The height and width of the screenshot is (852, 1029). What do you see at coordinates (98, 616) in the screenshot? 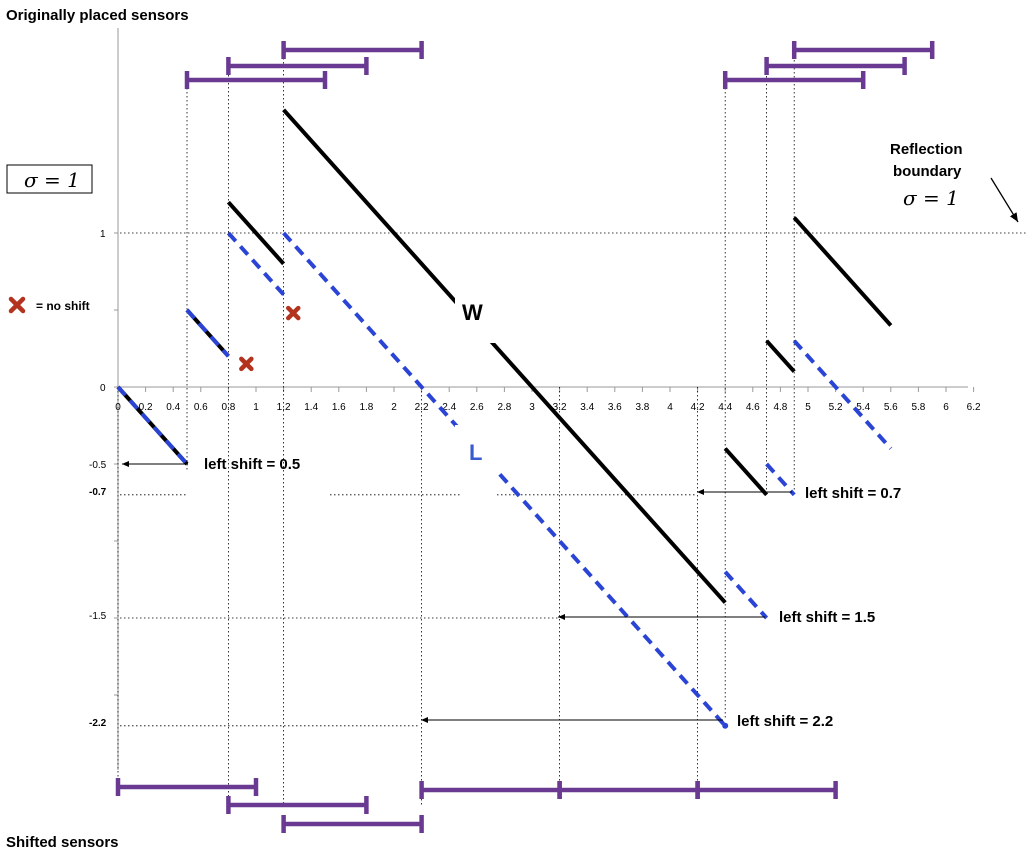
I see `y-tick-label-neg1.5: -1.5` at bounding box center [98, 616].